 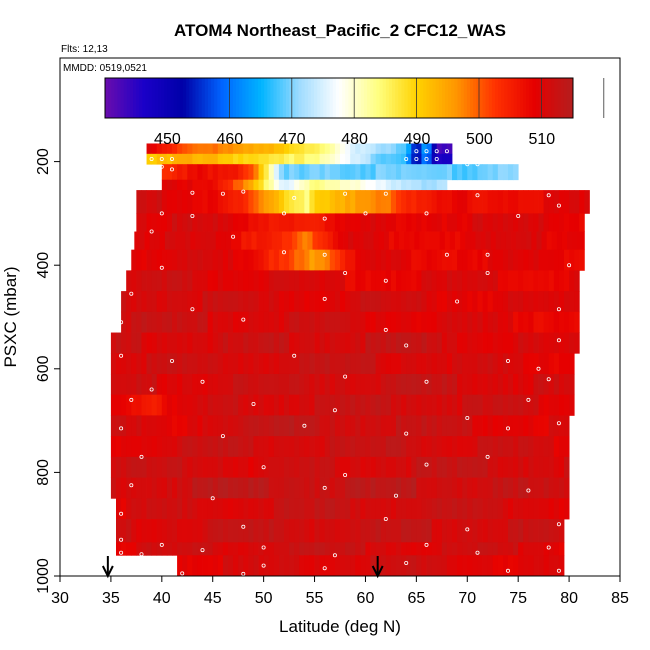 I want to click on heatmap-row, so click(x=340, y=172).